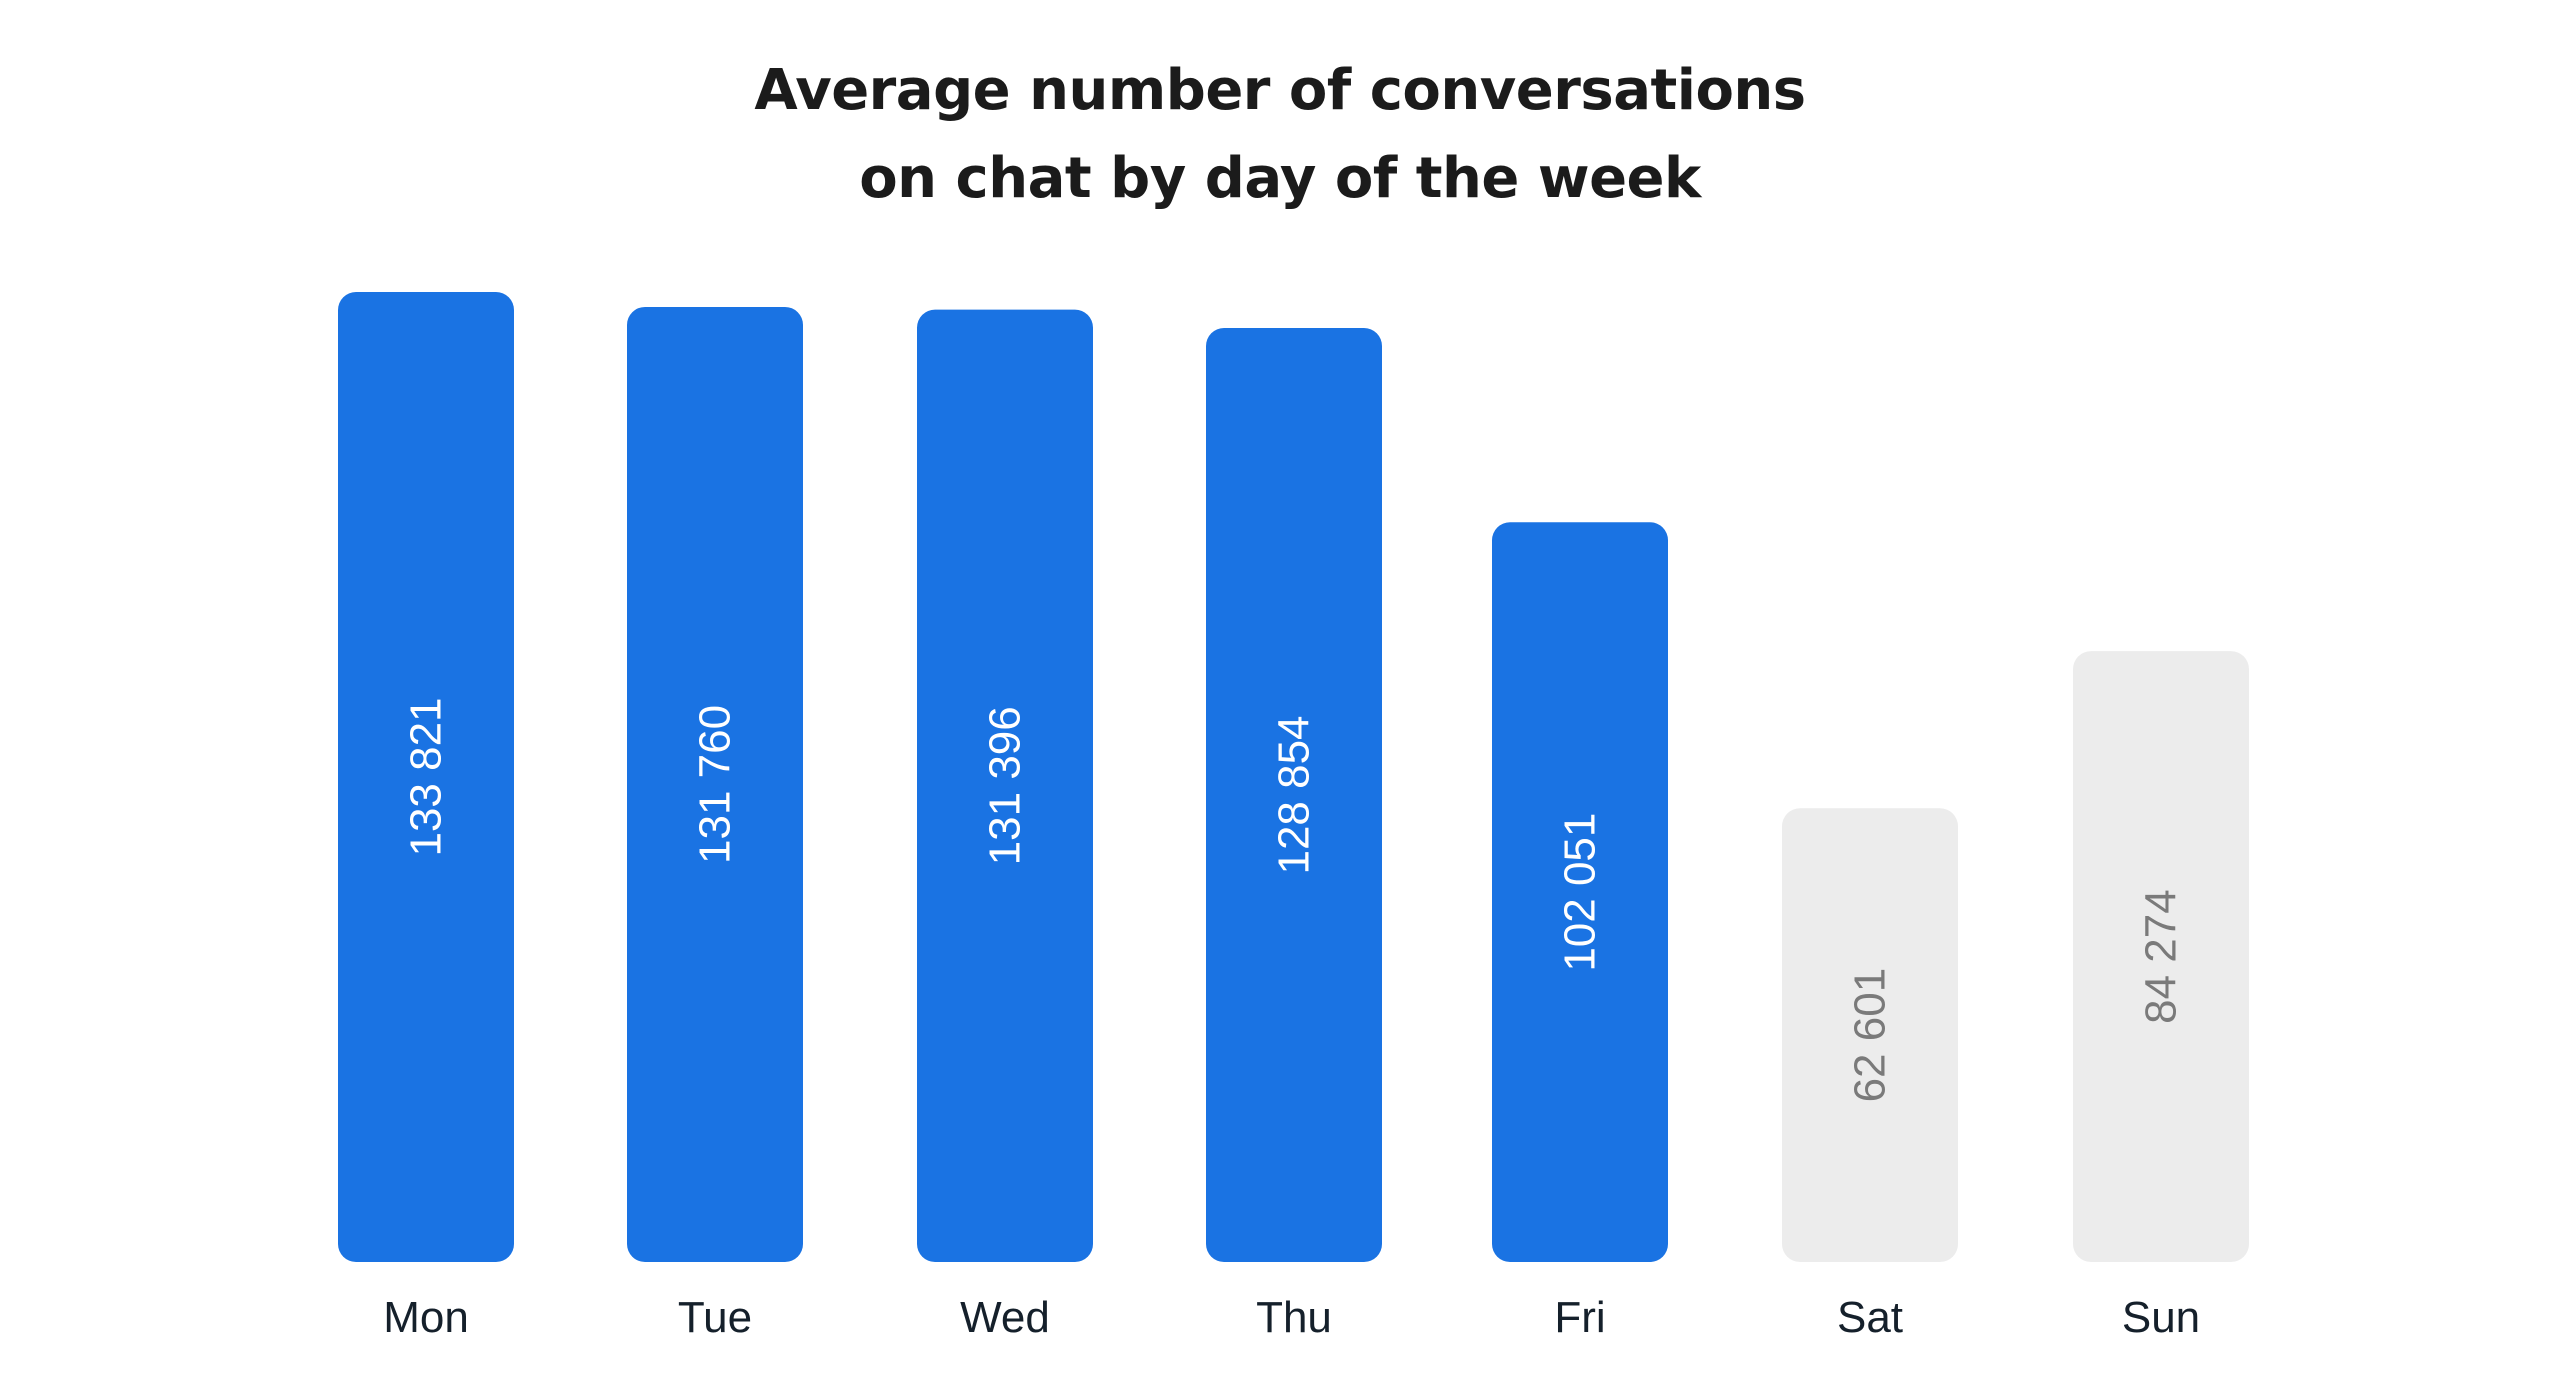 The width and height of the screenshot is (2560, 1382). Describe the element at coordinates (426, 1317) in the screenshot. I see `category-label-mon: Mon` at that location.